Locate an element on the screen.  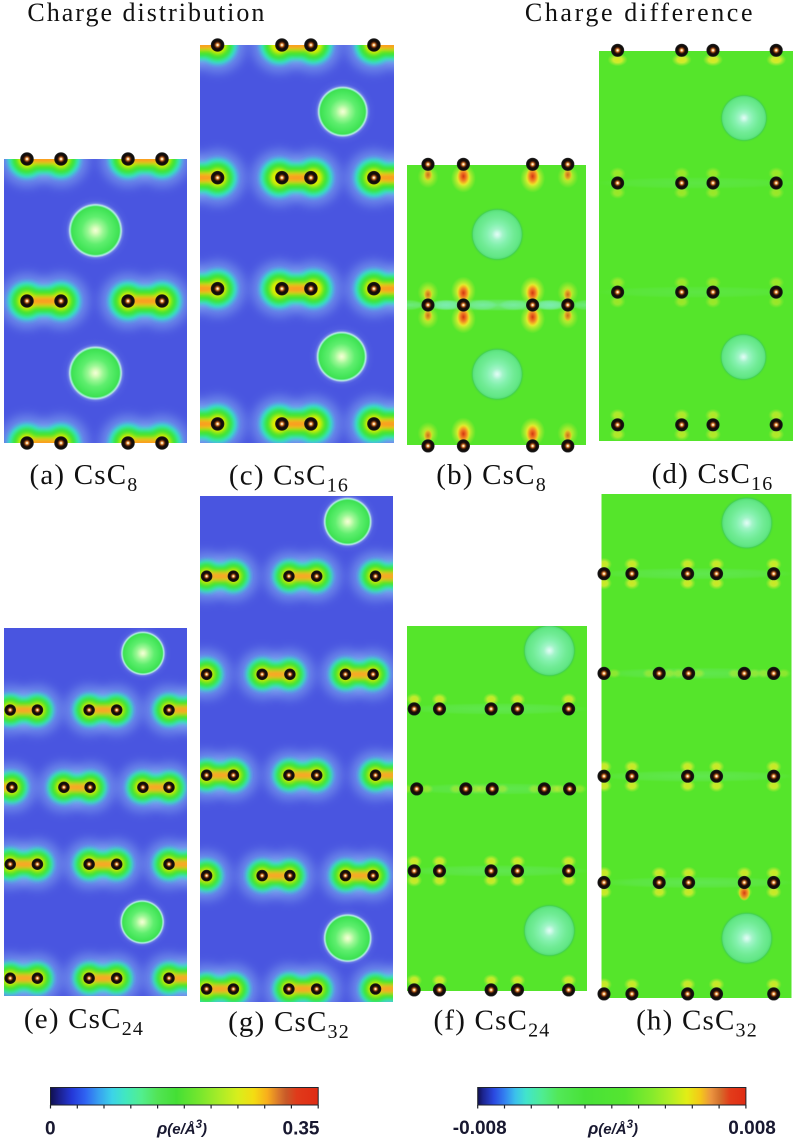
svg-text: 0.008 is located at coordinates (752, 1128).